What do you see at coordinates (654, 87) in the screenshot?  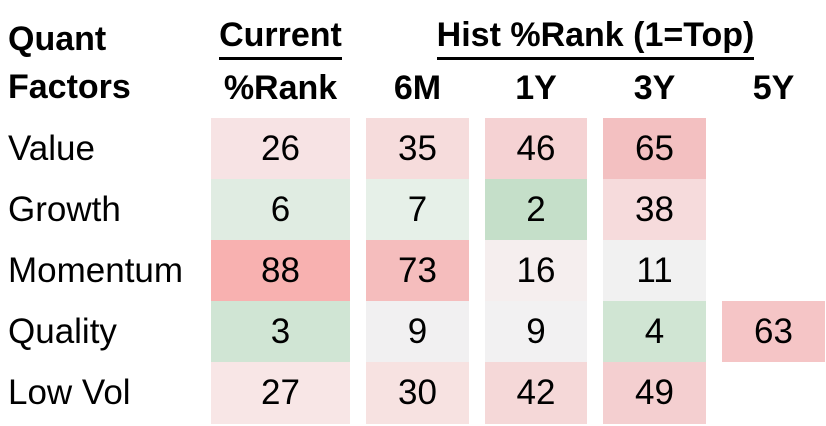 I see `period-column-header-3y: 3Y` at bounding box center [654, 87].